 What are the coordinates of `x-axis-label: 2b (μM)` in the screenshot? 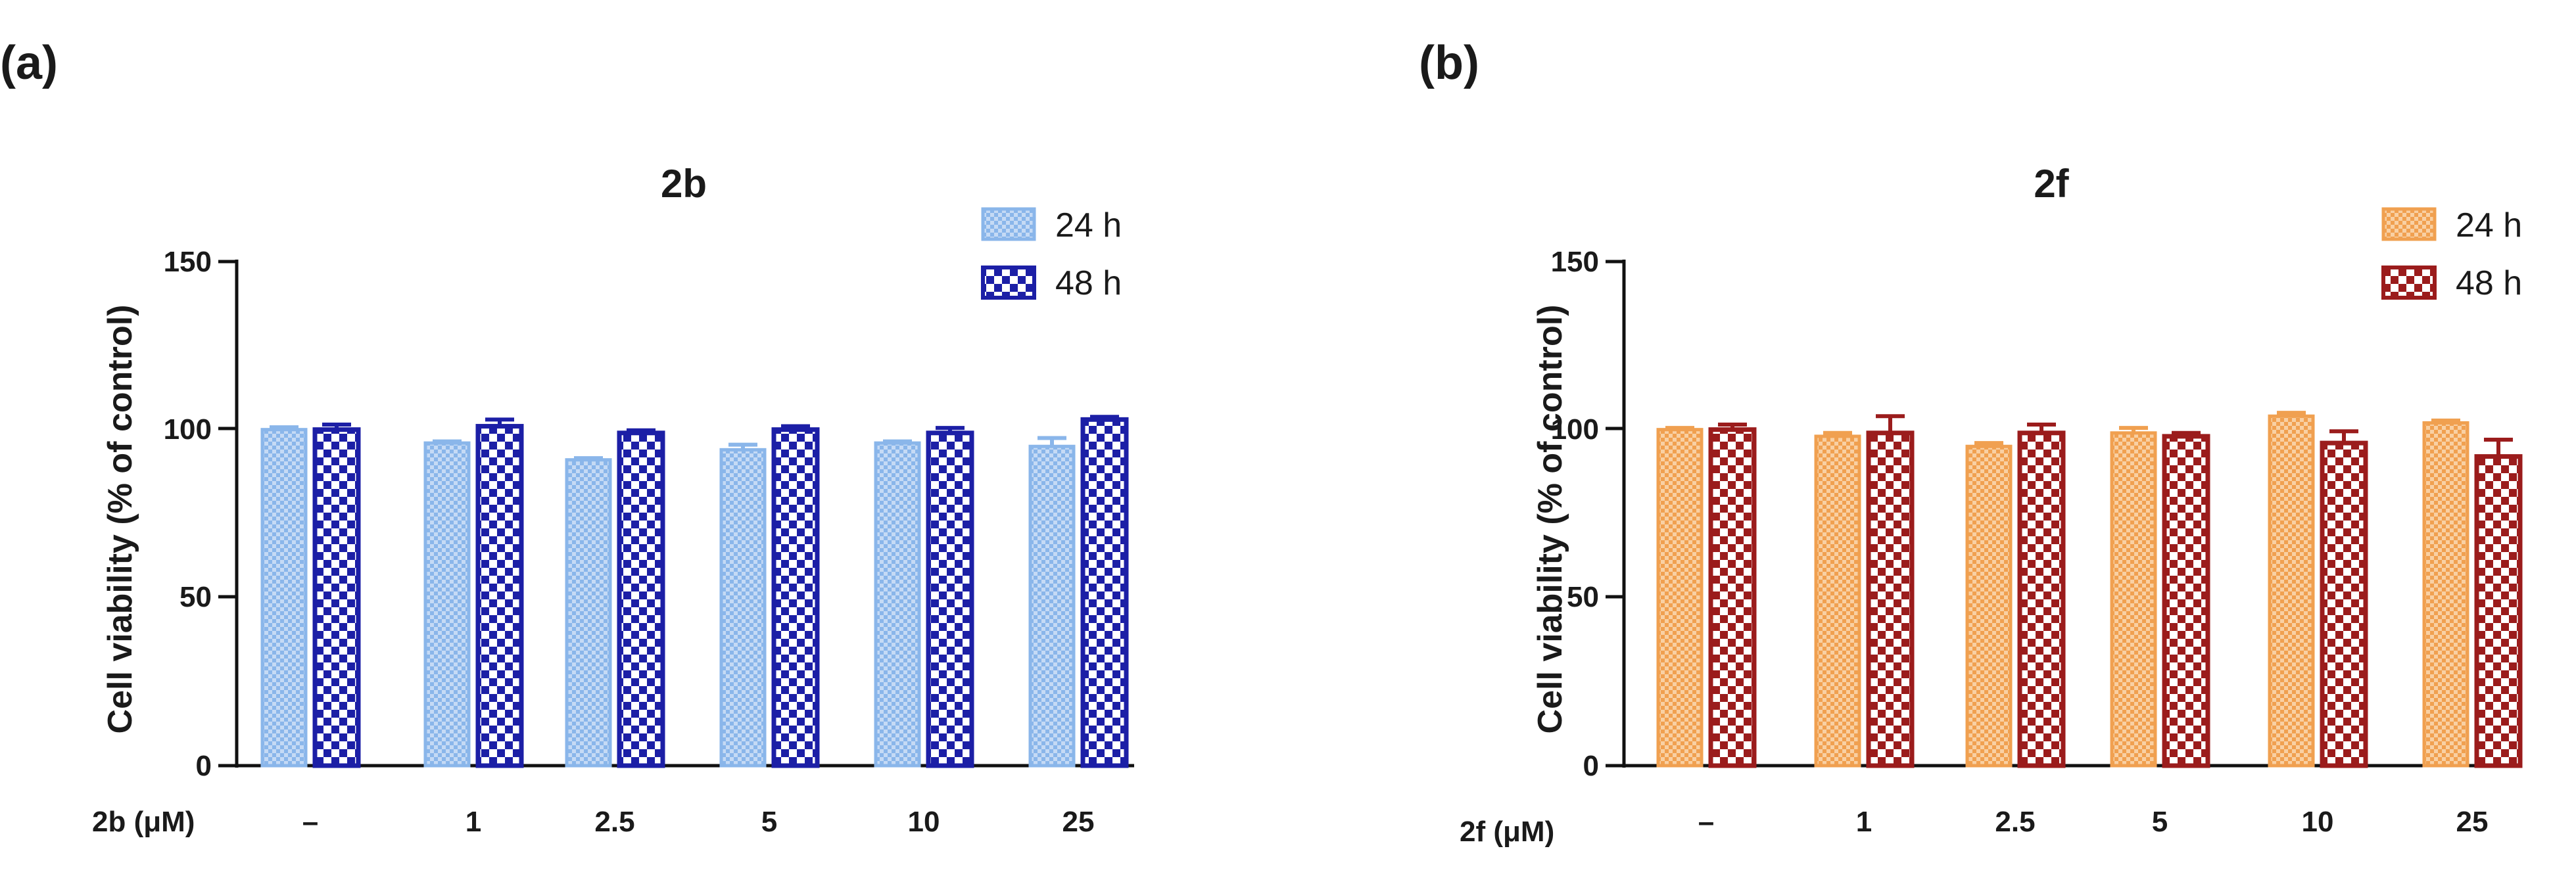 It's located at (144, 822).